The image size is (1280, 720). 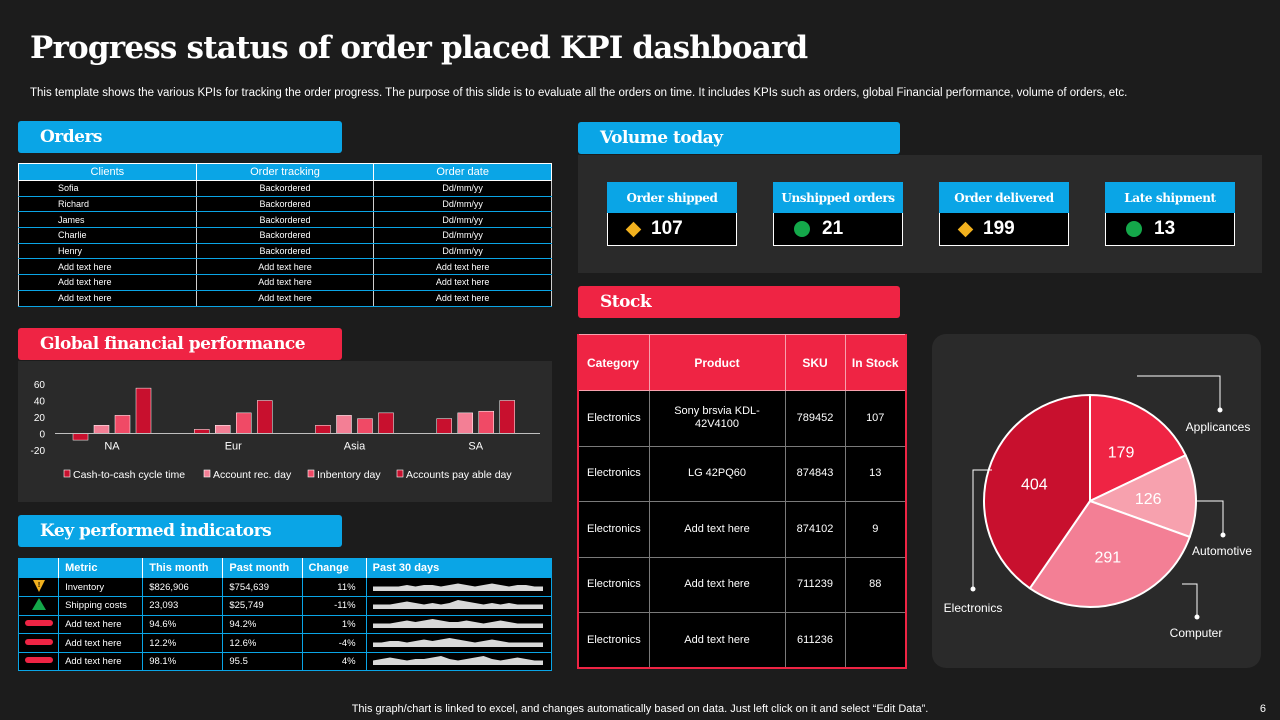 What do you see at coordinates (107, 204) in the screenshot?
I see `orders-cell: Richard` at bounding box center [107, 204].